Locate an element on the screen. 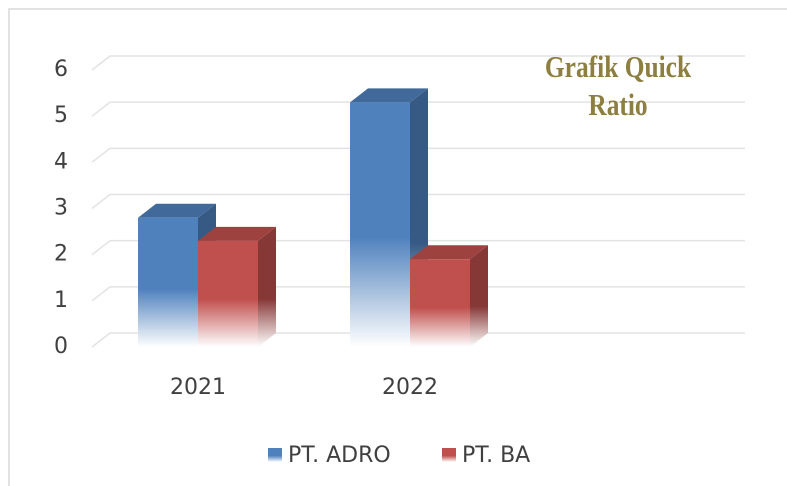 The image size is (787, 486). legend-label: PT. ADRO is located at coordinates (339, 455).